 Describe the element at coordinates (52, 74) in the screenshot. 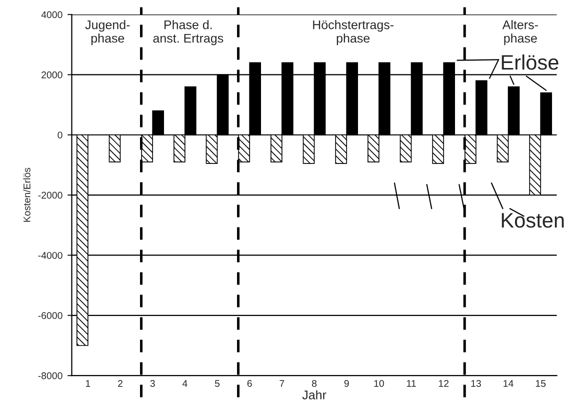

I see `y-tick-label: 2000` at that location.